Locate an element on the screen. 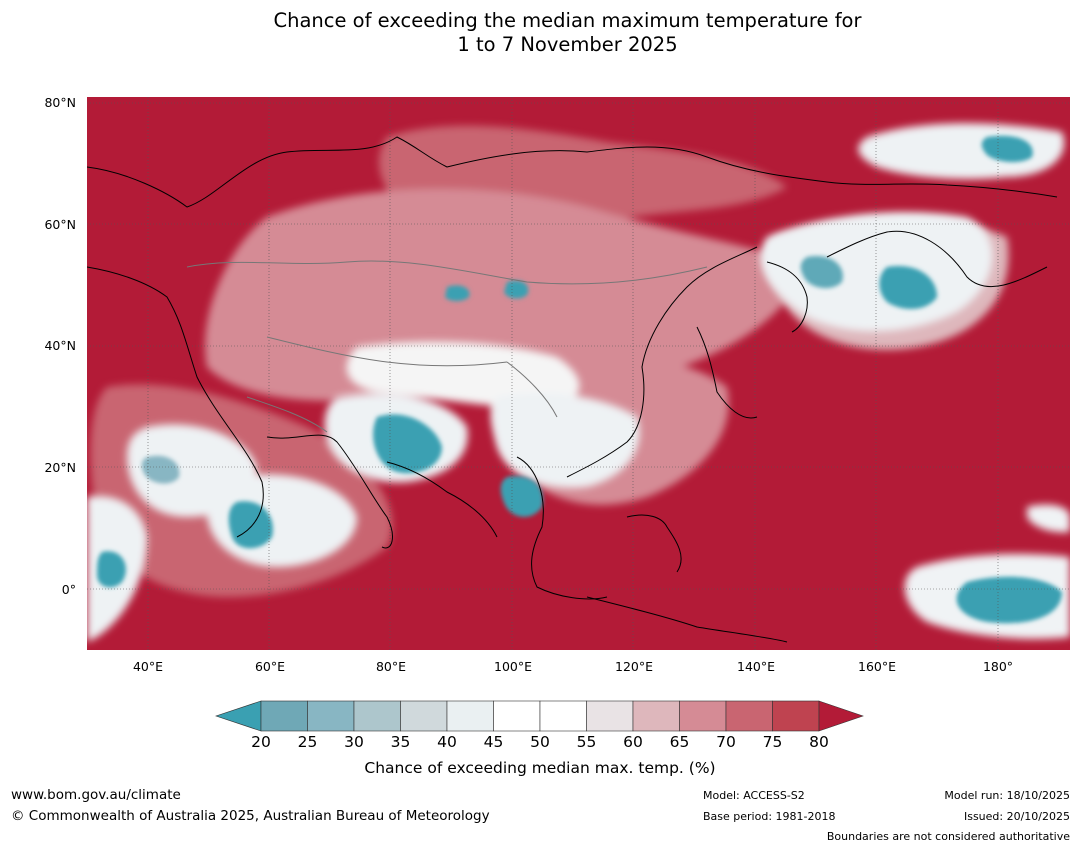 The image size is (1081, 850). colorbar-tick-label: 50 is located at coordinates (540, 742).